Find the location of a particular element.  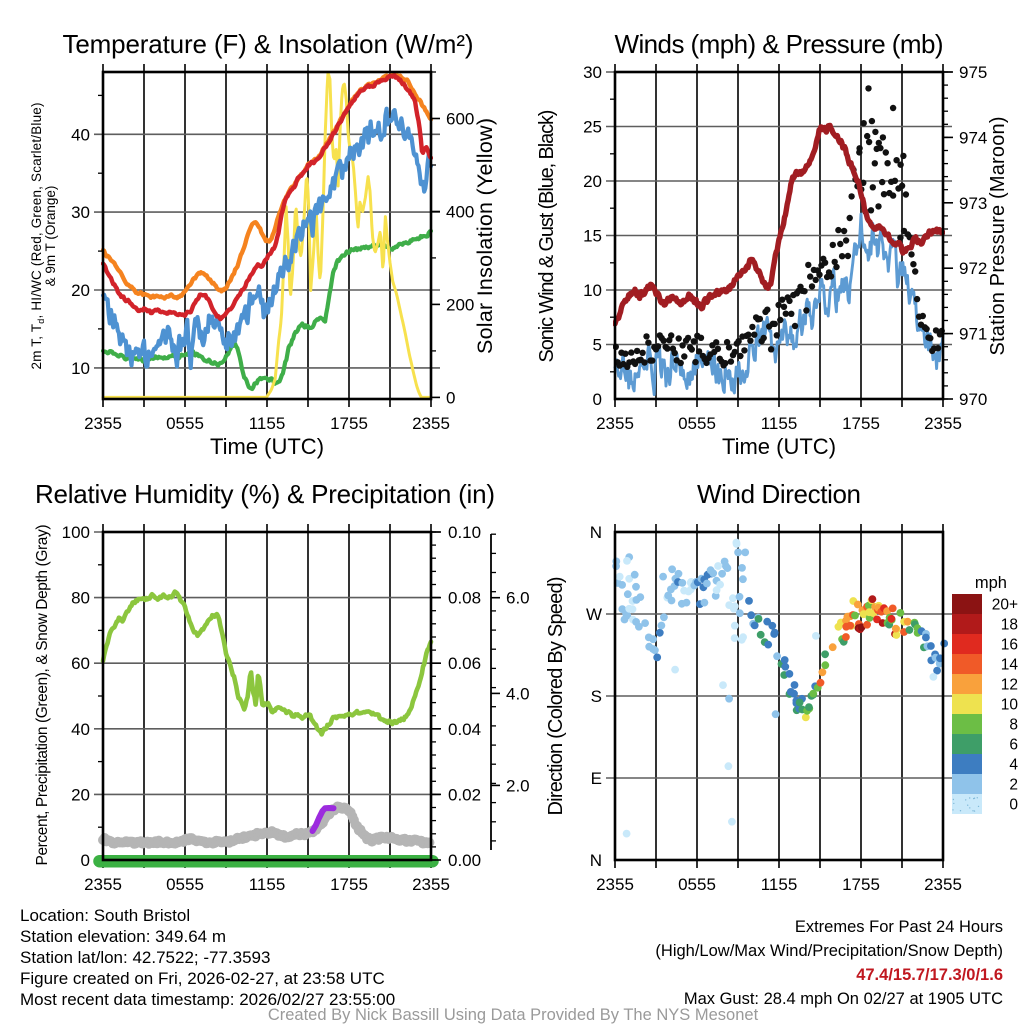

svg-text: 0.00 is located at coordinates (464, 860).